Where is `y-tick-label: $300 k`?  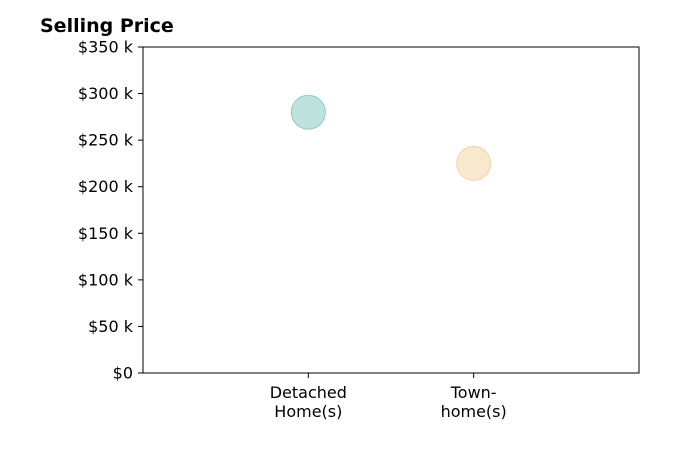
y-tick-label: $300 k is located at coordinates (106, 93).